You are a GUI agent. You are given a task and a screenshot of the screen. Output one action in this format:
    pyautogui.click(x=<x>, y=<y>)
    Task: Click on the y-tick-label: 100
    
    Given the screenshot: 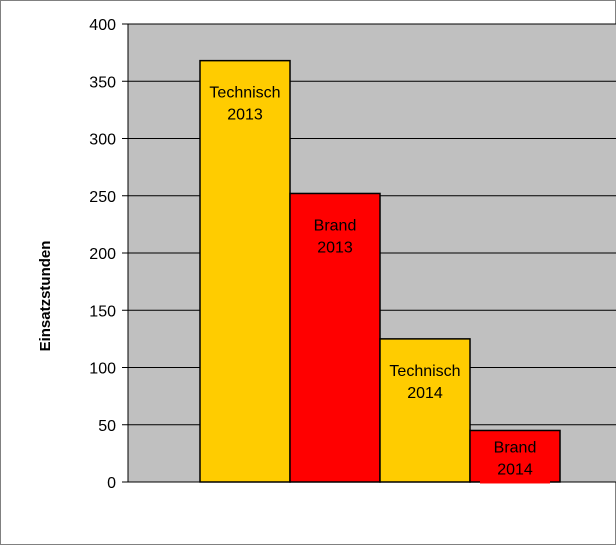 What is the action you would take?
    pyautogui.click(x=102, y=369)
    